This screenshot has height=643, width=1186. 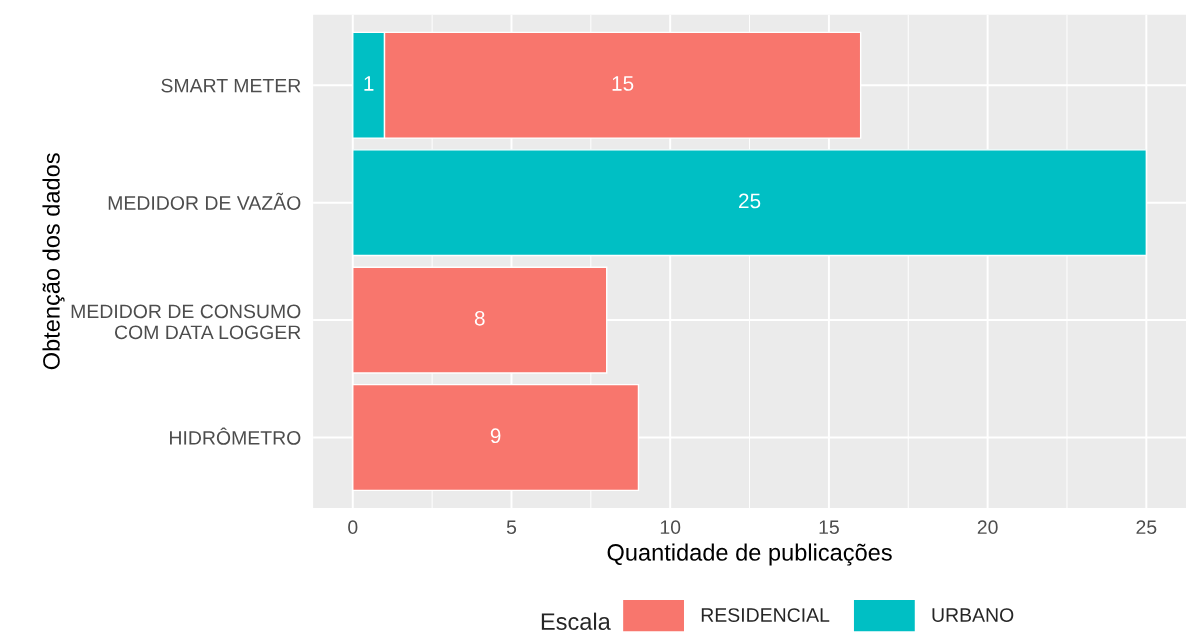 I want to click on x-axis-title: Quantidade de publicações, so click(x=749, y=554).